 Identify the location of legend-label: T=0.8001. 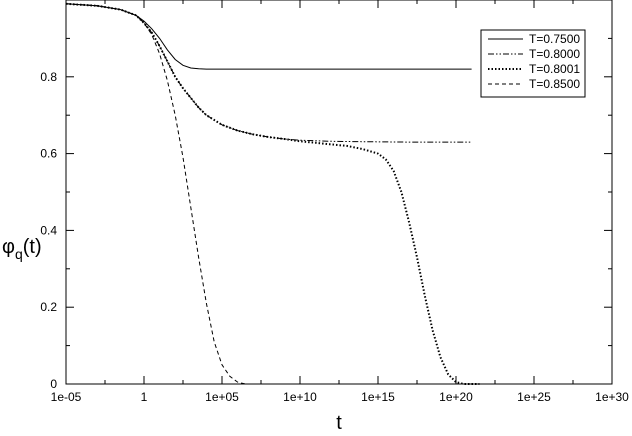
(554, 69).